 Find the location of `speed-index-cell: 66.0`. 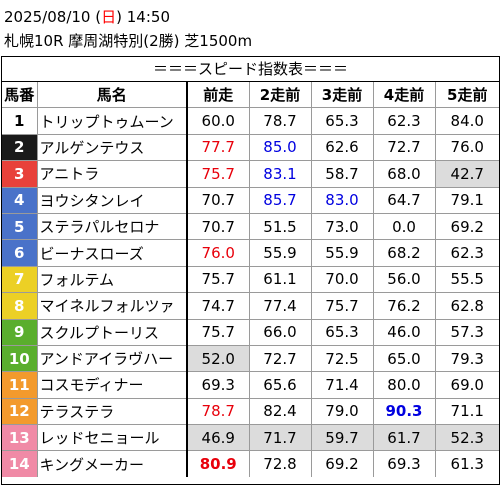

speed-index-cell: 66.0 is located at coordinates (280, 332).